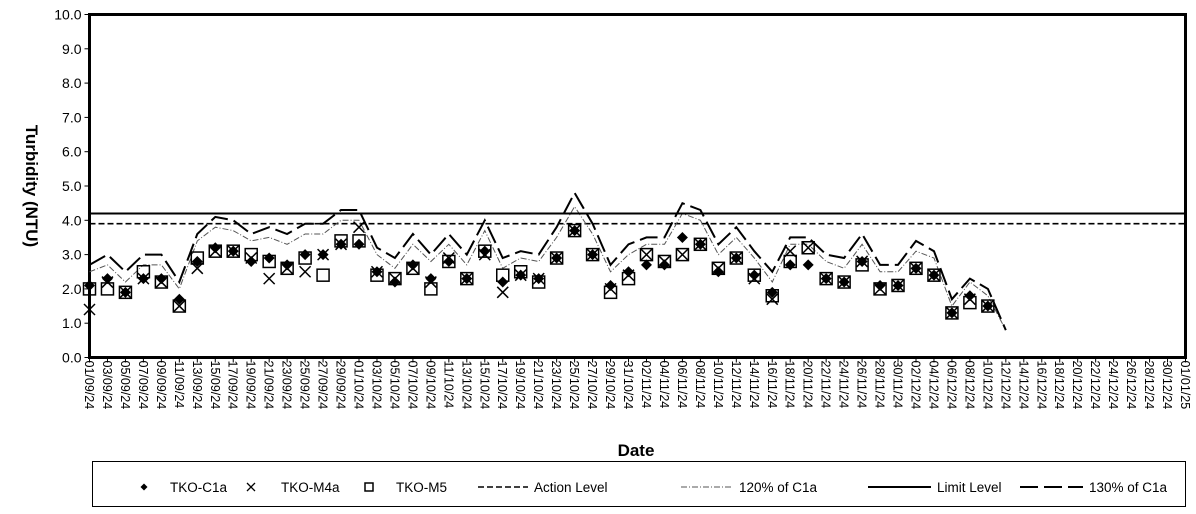 The width and height of the screenshot is (1196, 514). Describe the element at coordinates (778, 487) in the screenshot. I see `legend-120-of-c1a-label: 120% of C1a` at that location.